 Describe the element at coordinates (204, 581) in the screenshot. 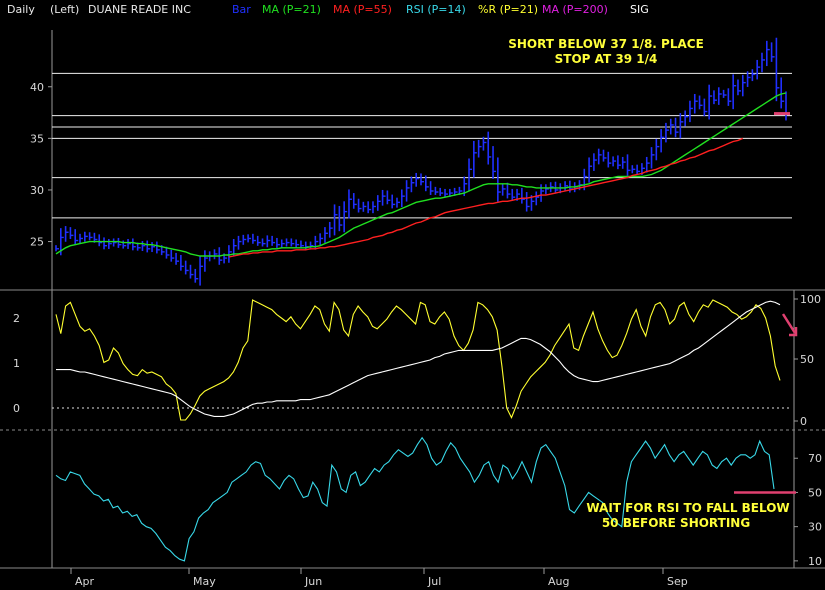

I see `month-label: May` at that location.